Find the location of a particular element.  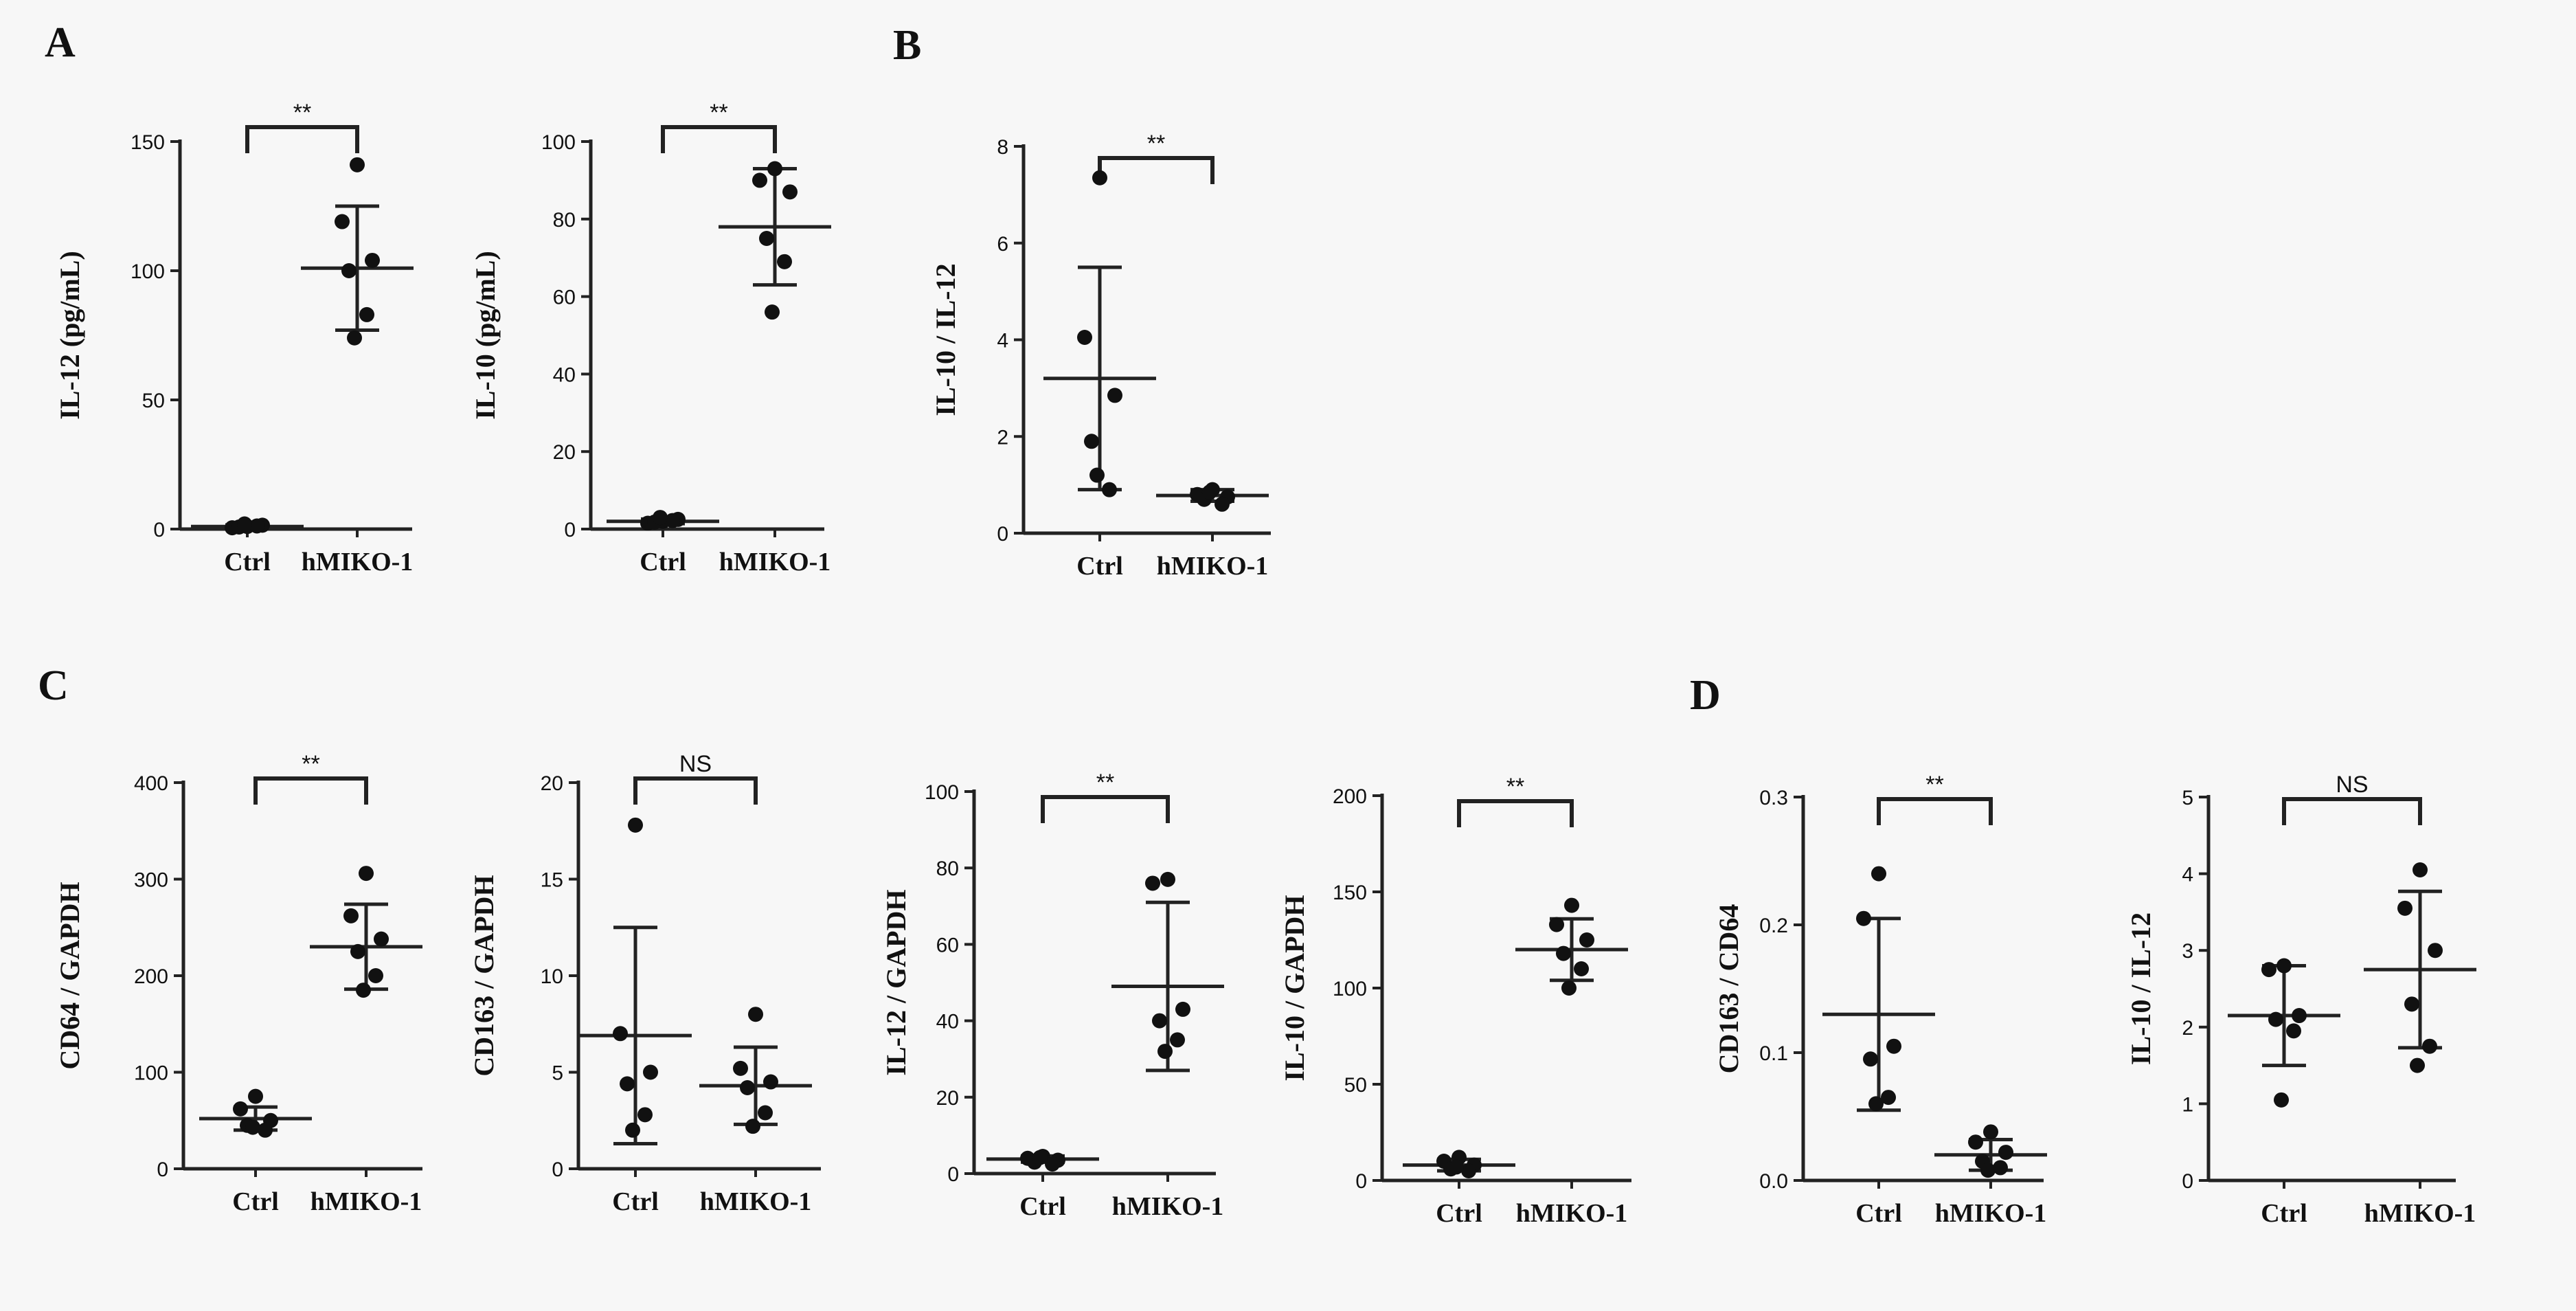

y-tick-label: 200 is located at coordinates (151, 976).